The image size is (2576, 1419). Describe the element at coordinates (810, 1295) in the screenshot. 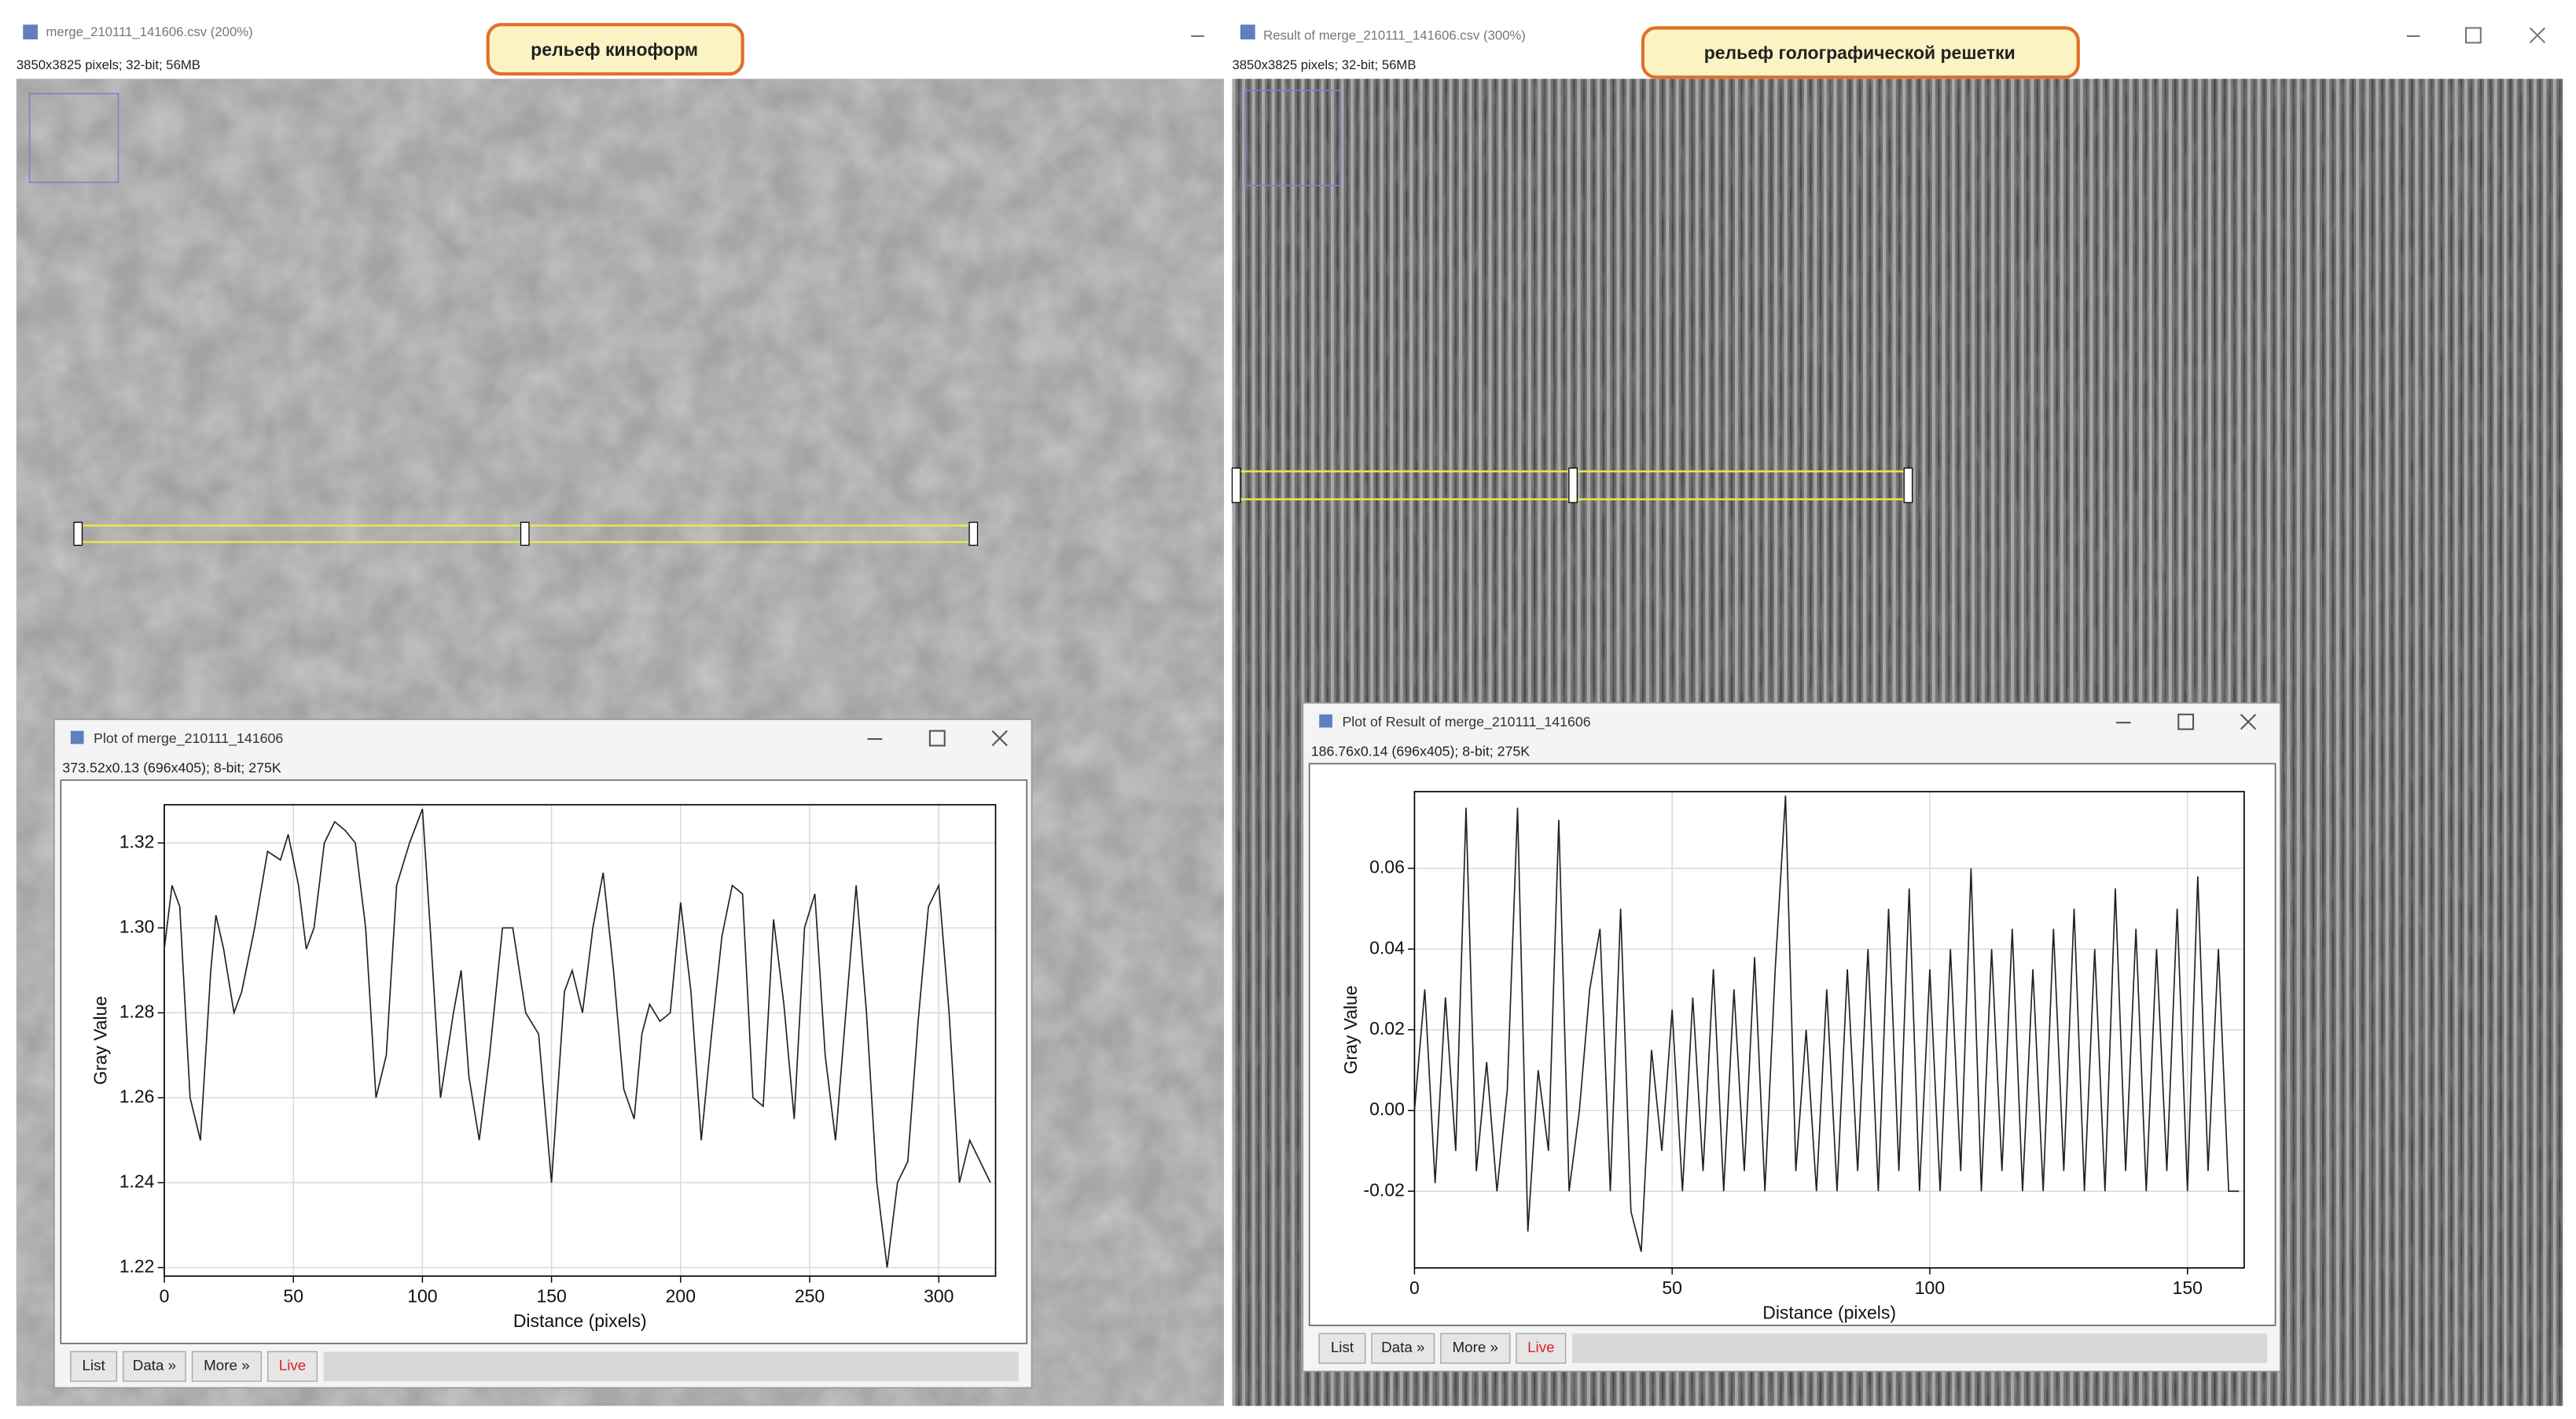

I see `x-tick-label: 250` at that location.